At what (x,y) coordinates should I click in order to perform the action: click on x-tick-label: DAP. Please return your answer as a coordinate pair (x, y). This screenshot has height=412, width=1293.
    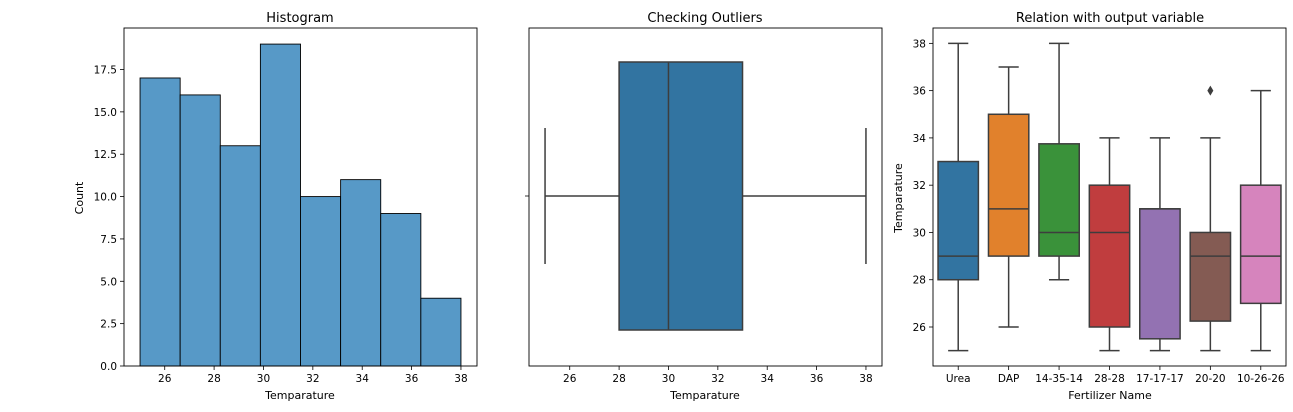
    Looking at the image, I should click on (1008, 379).